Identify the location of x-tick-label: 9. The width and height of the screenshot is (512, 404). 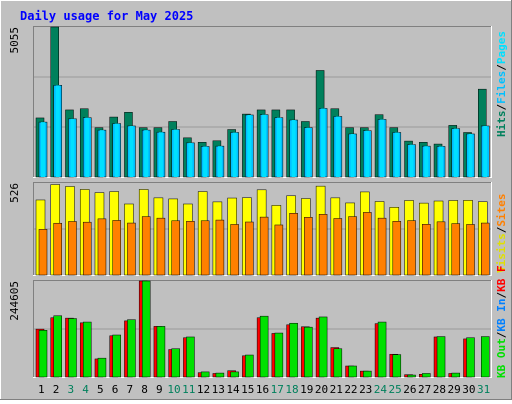
(159, 389).